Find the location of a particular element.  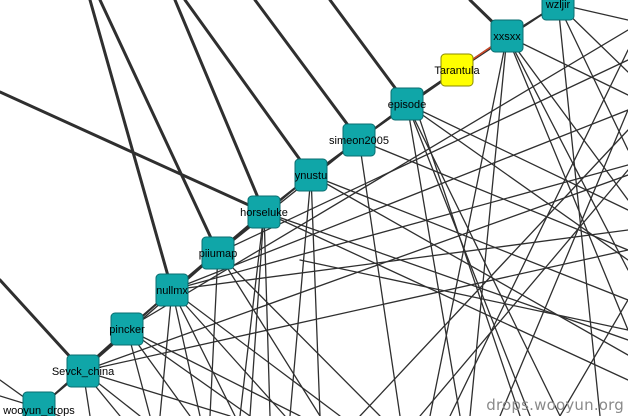

node-label: xxsxx is located at coordinates (507, 37).